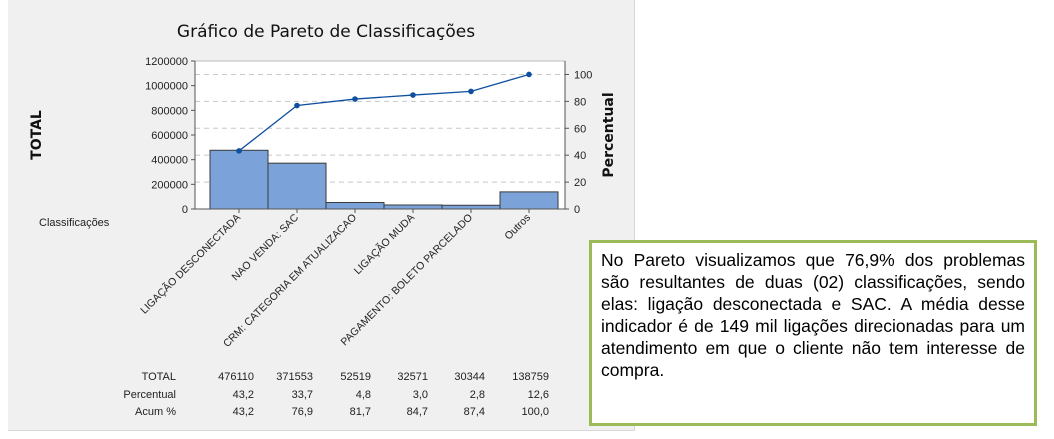 The width and height of the screenshot is (1054, 439). What do you see at coordinates (538, 395) in the screenshot?
I see `table-cell: 12,6` at bounding box center [538, 395].